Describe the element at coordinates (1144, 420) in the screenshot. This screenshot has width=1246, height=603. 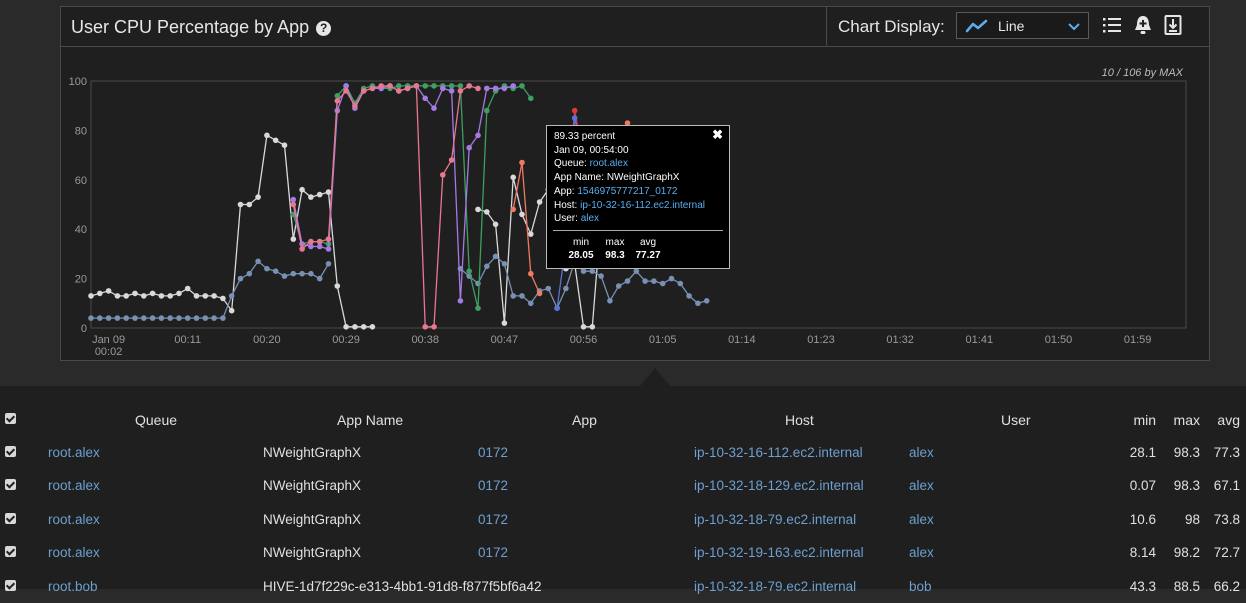
I see `col-min: min` at that location.